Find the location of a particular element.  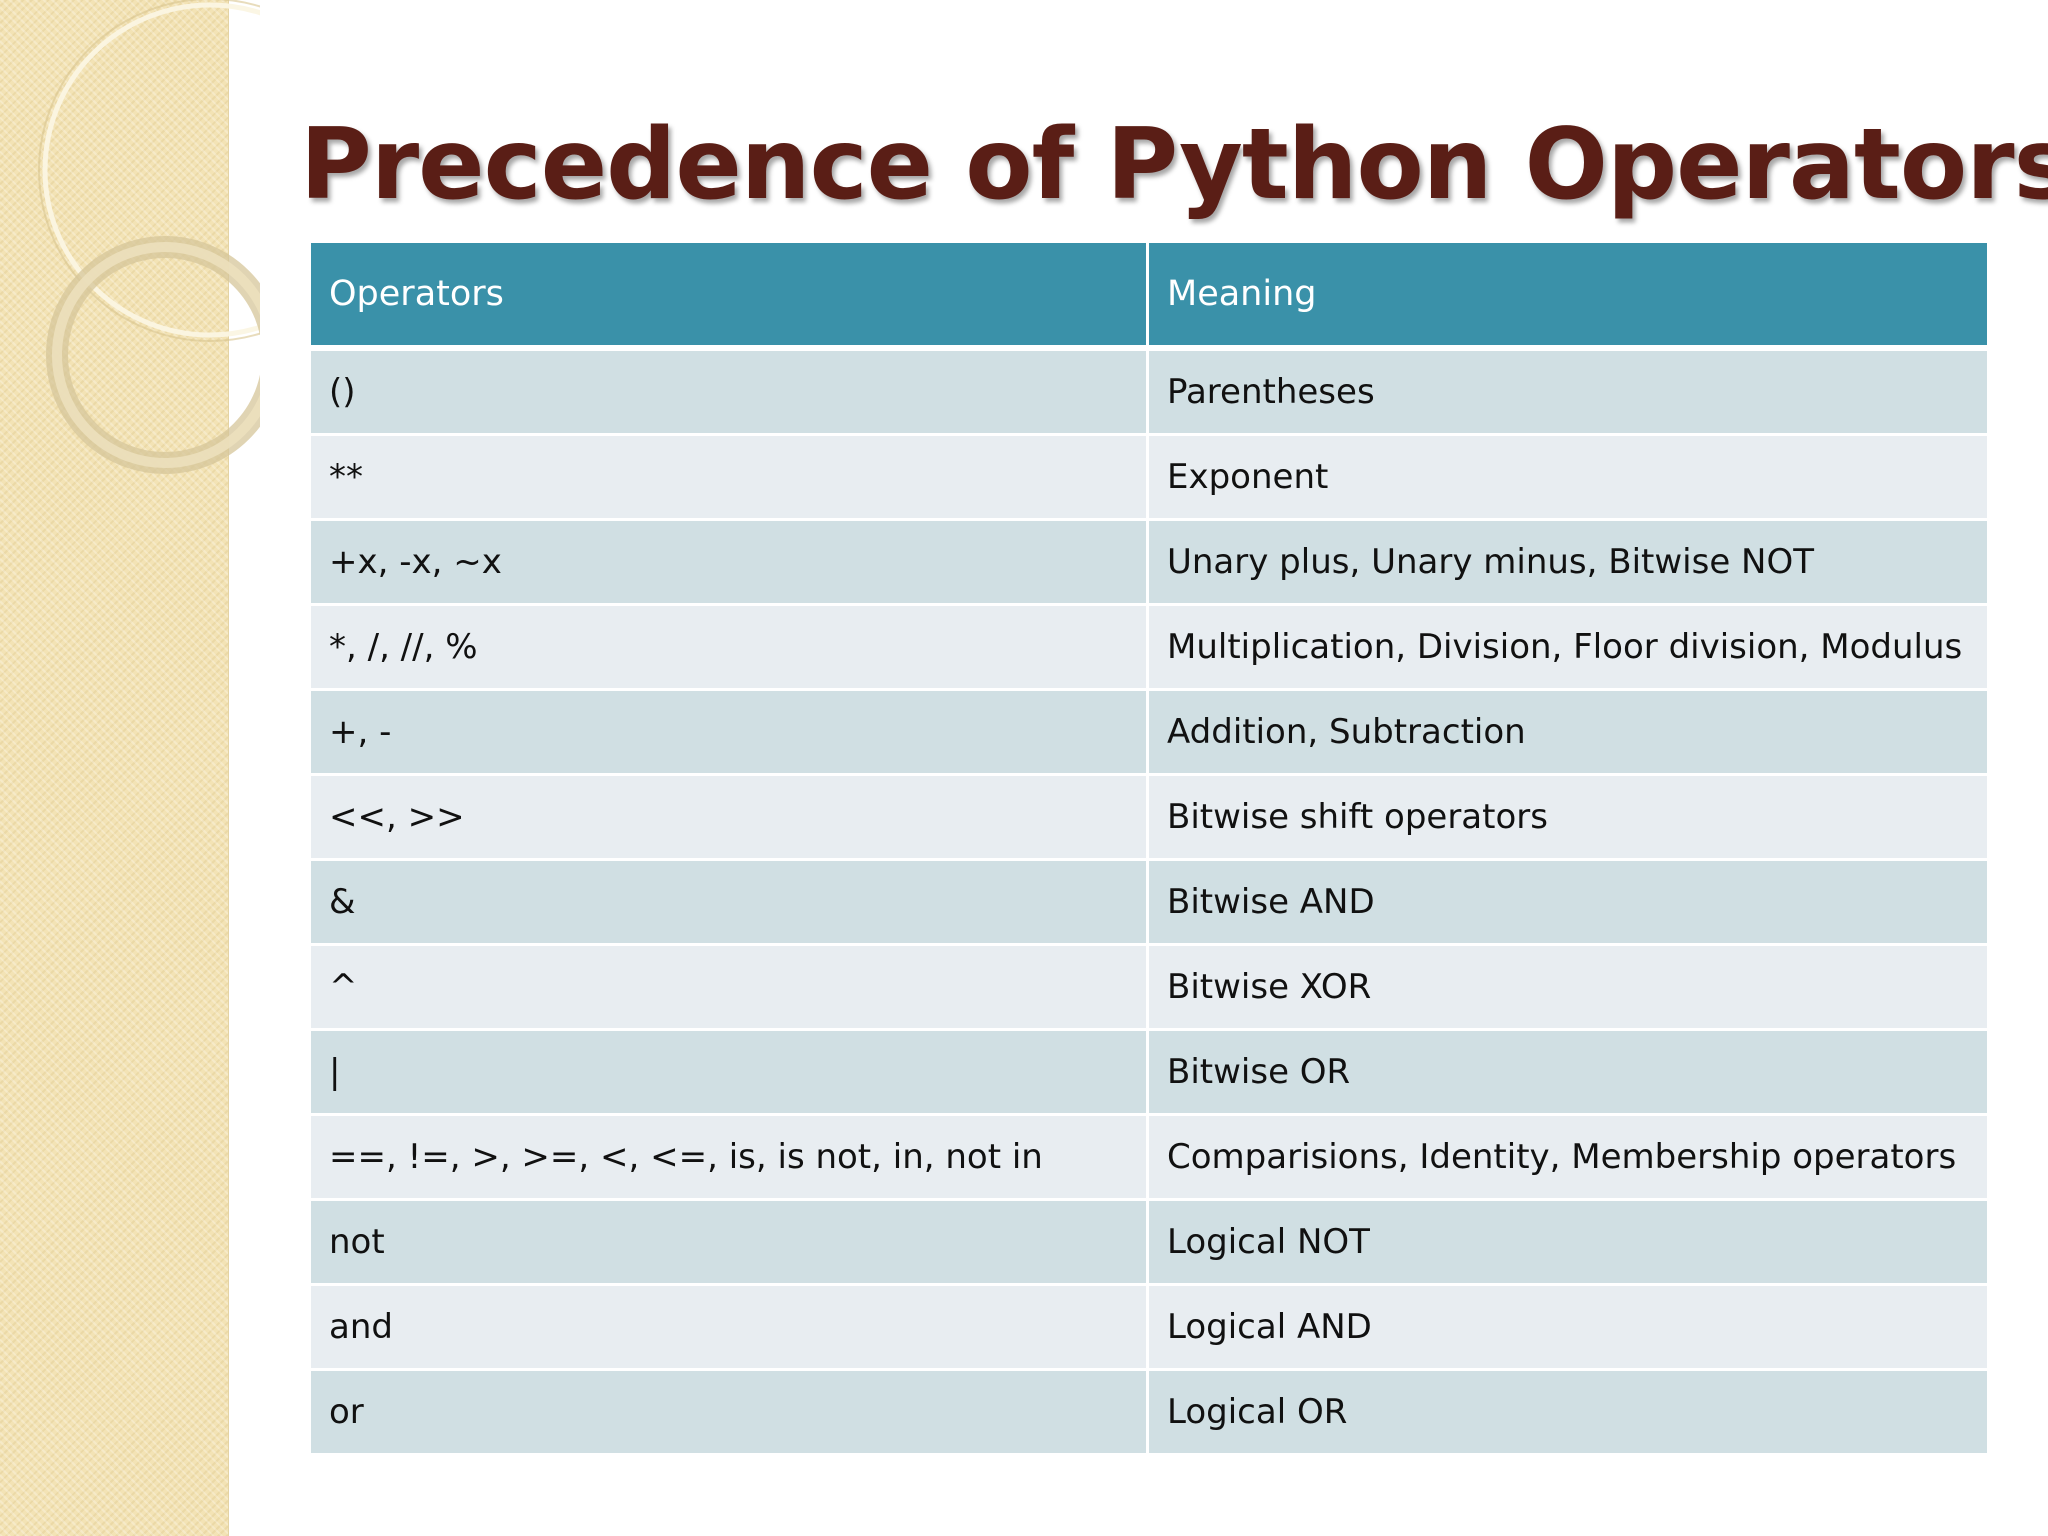

table-row: ^ Bitwise XOR is located at coordinates (1149, 987).